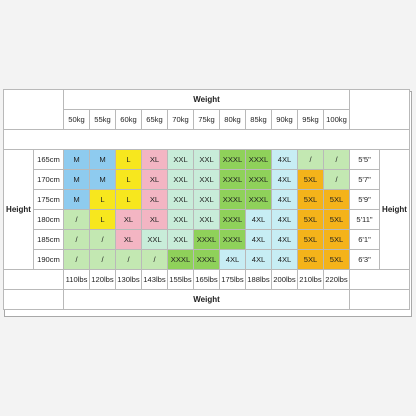 This screenshot has width=416, height=416. I want to click on corner-bottom-left, so click(33, 299).